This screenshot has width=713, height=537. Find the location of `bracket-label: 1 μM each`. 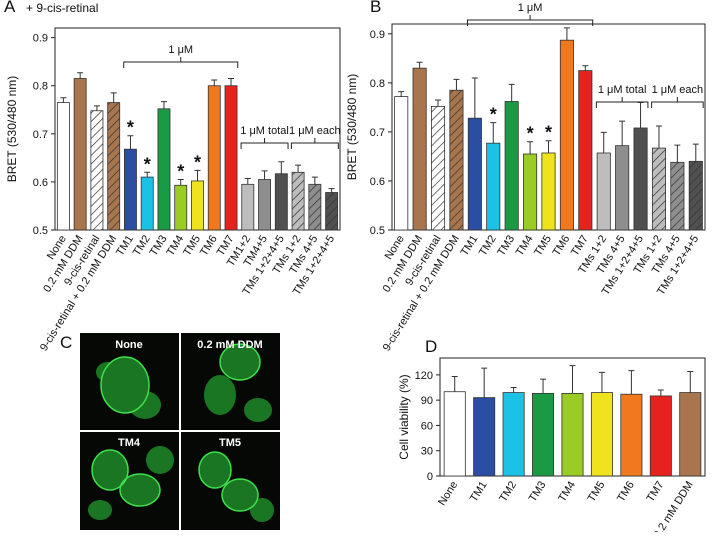

bracket-label: 1 μM each is located at coordinates (315, 131).